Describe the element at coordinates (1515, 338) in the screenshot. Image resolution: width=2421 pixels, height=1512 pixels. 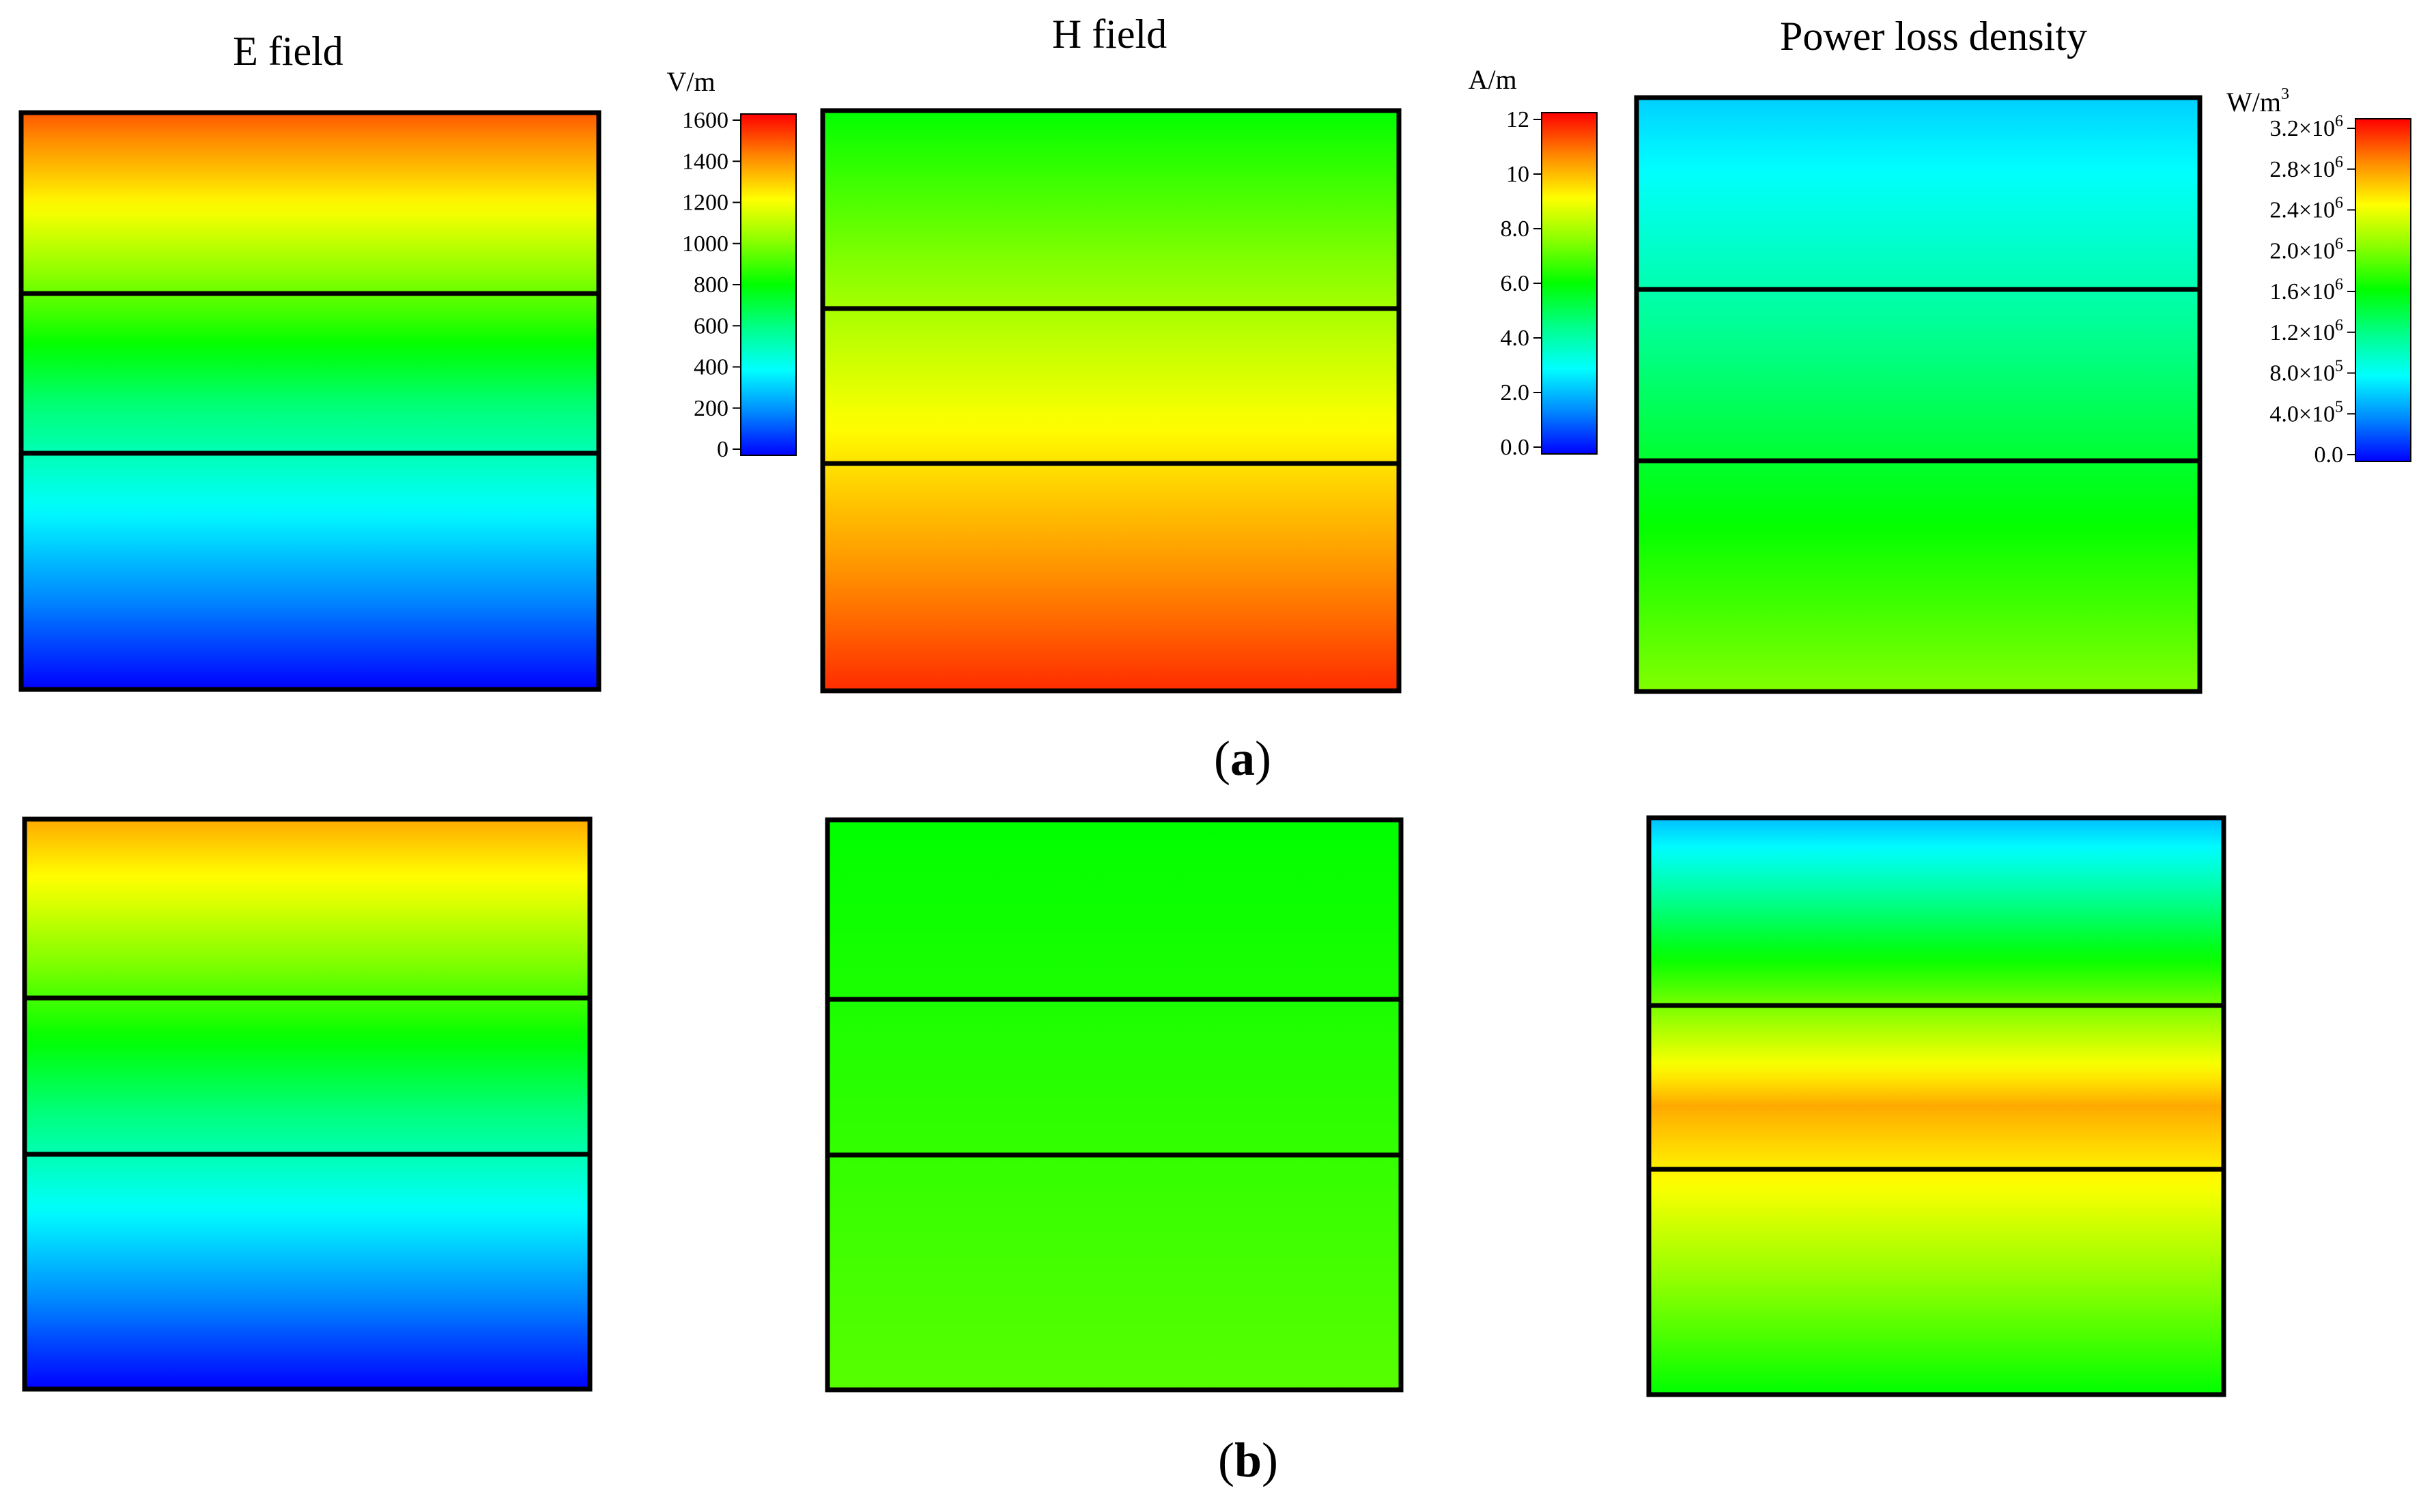
I see `colorbar-tick-label: 4.0` at that location.